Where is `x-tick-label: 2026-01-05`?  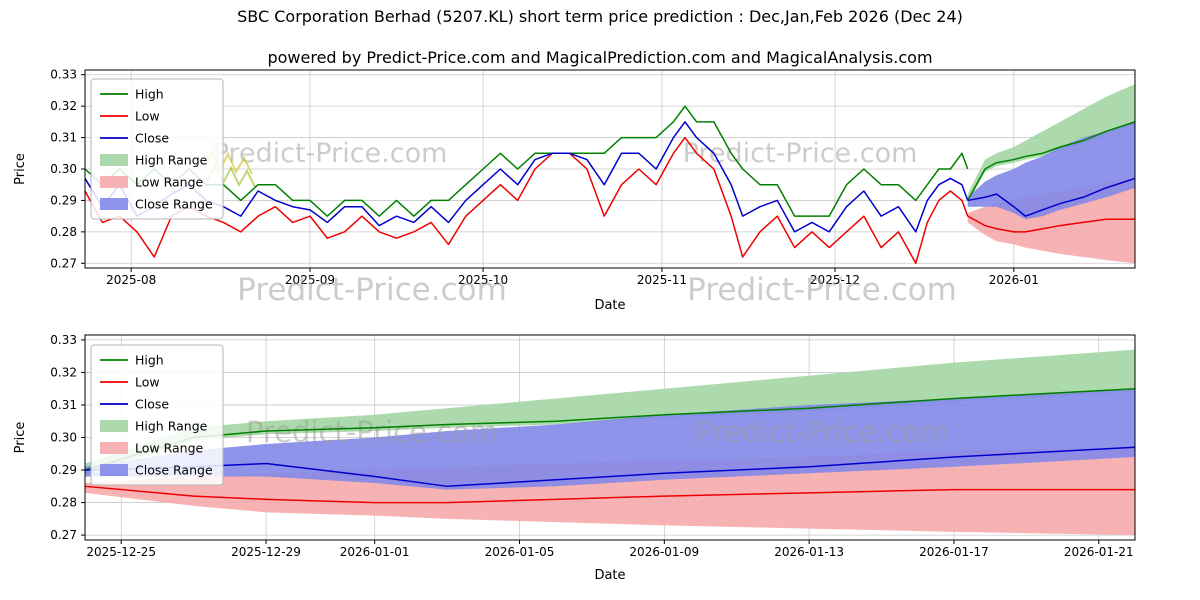
x-tick-label: 2026-01-05 is located at coordinates (520, 552).